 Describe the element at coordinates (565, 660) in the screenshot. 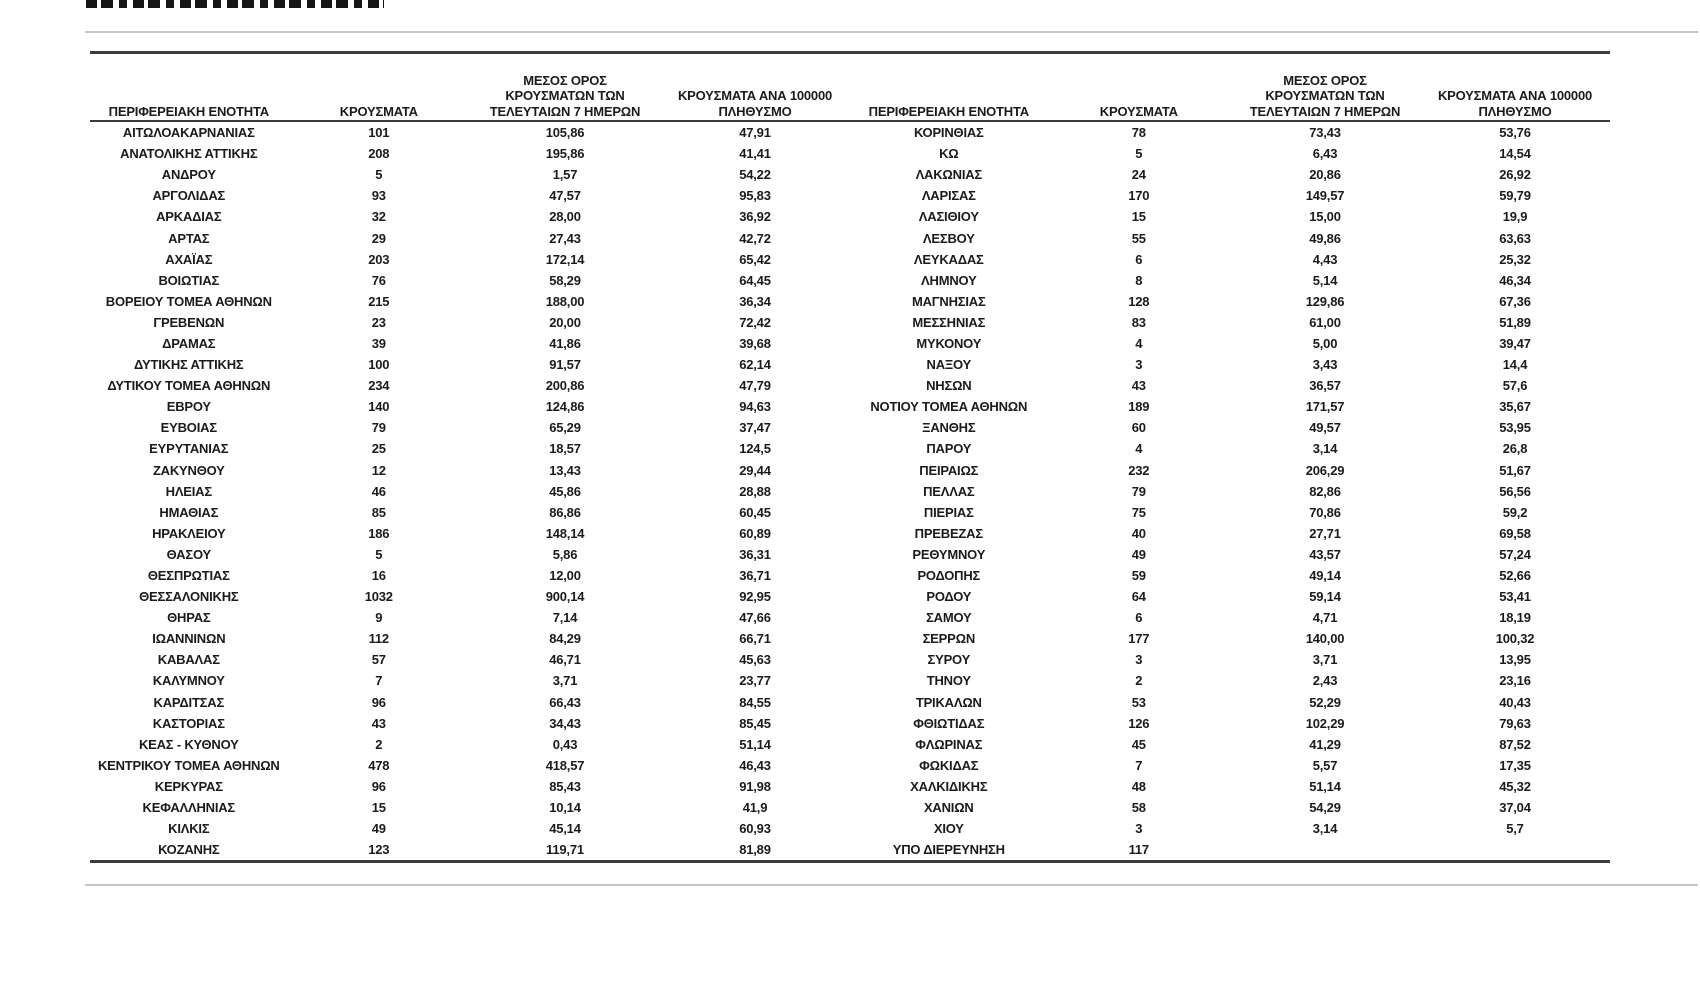

I see `avg-7day-value: 46,71` at that location.